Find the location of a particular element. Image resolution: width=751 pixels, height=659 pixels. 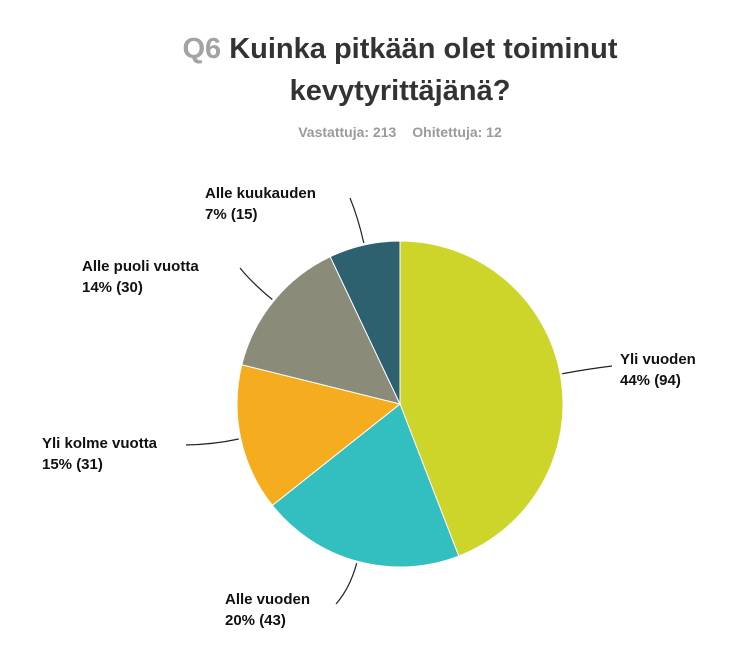

slice-label: Alle puoli vuotta is located at coordinates (140, 266).